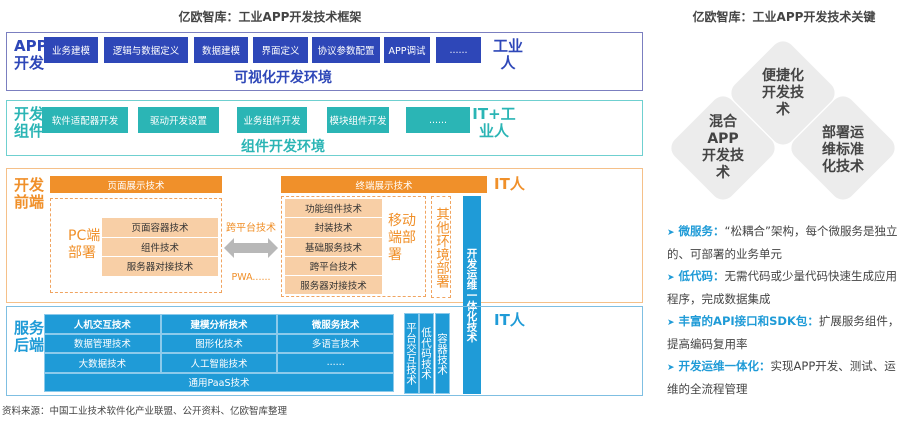 The width and height of the screenshot is (918, 422). I want to click on bullet-text: 实现APP开发、测试、运维的全流程管理, so click(781, 377).